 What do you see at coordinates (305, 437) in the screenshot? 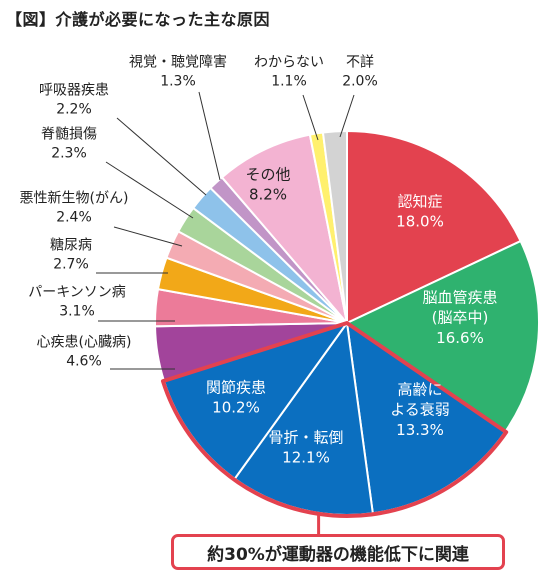
I see `slice-label-骨折転倒: 骨折・転倒` at bounding box center [305, 437].